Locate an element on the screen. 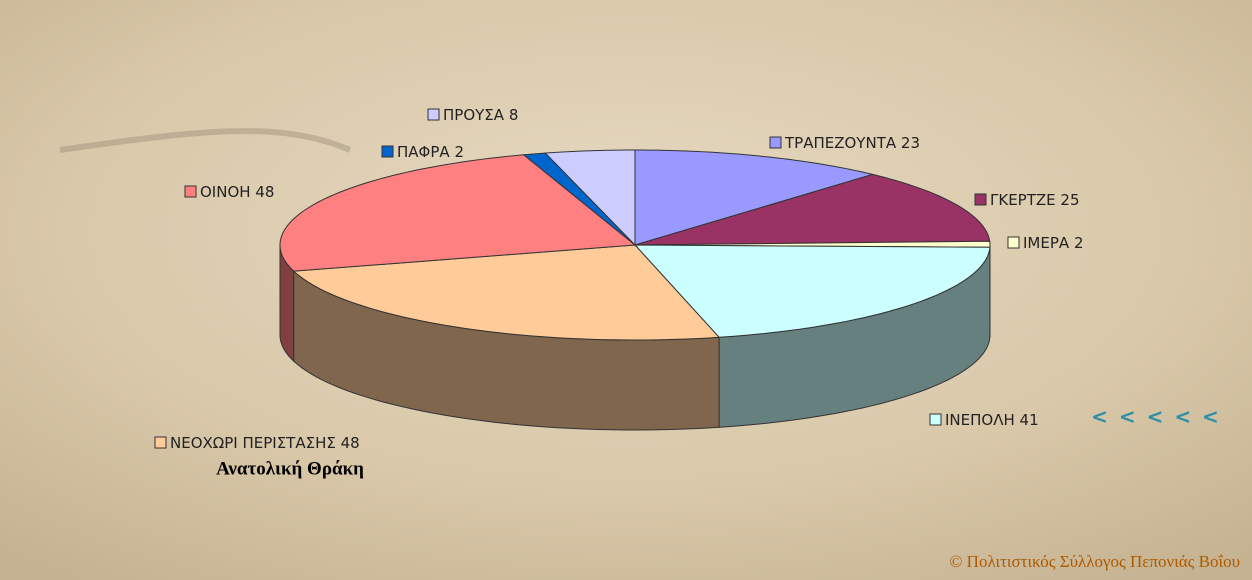 This screenshot has height=580, width=1252. slice-name: ΙΝΕΠΟΛΗ is located at coordinates (980, 420).